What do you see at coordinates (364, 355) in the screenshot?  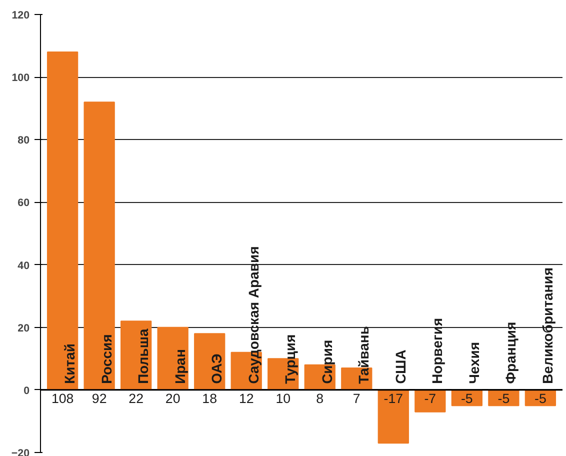 I see `x-tick-label: Тайвань` at bounding box center [364, 355].